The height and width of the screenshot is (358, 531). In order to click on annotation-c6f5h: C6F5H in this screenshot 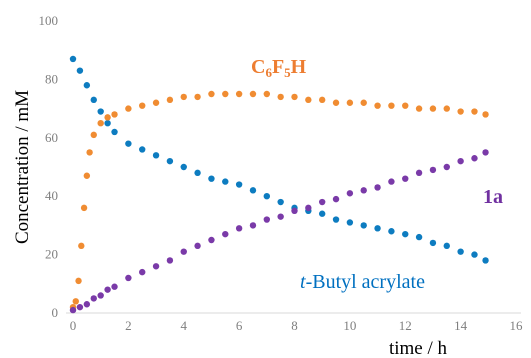, I will do `click(279, 68)`.